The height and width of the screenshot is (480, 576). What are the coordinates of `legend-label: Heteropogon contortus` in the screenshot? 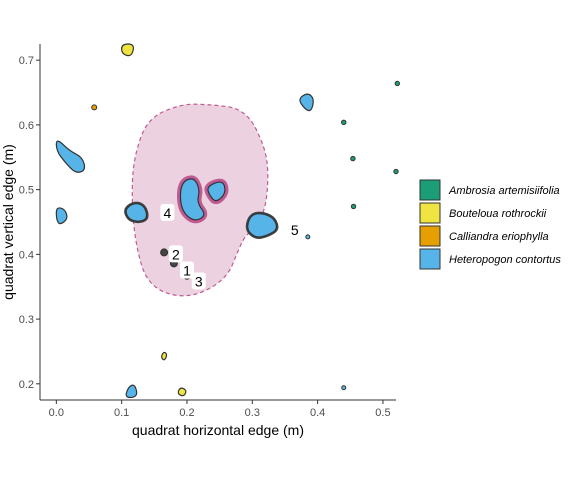 It's located at (505, 260).